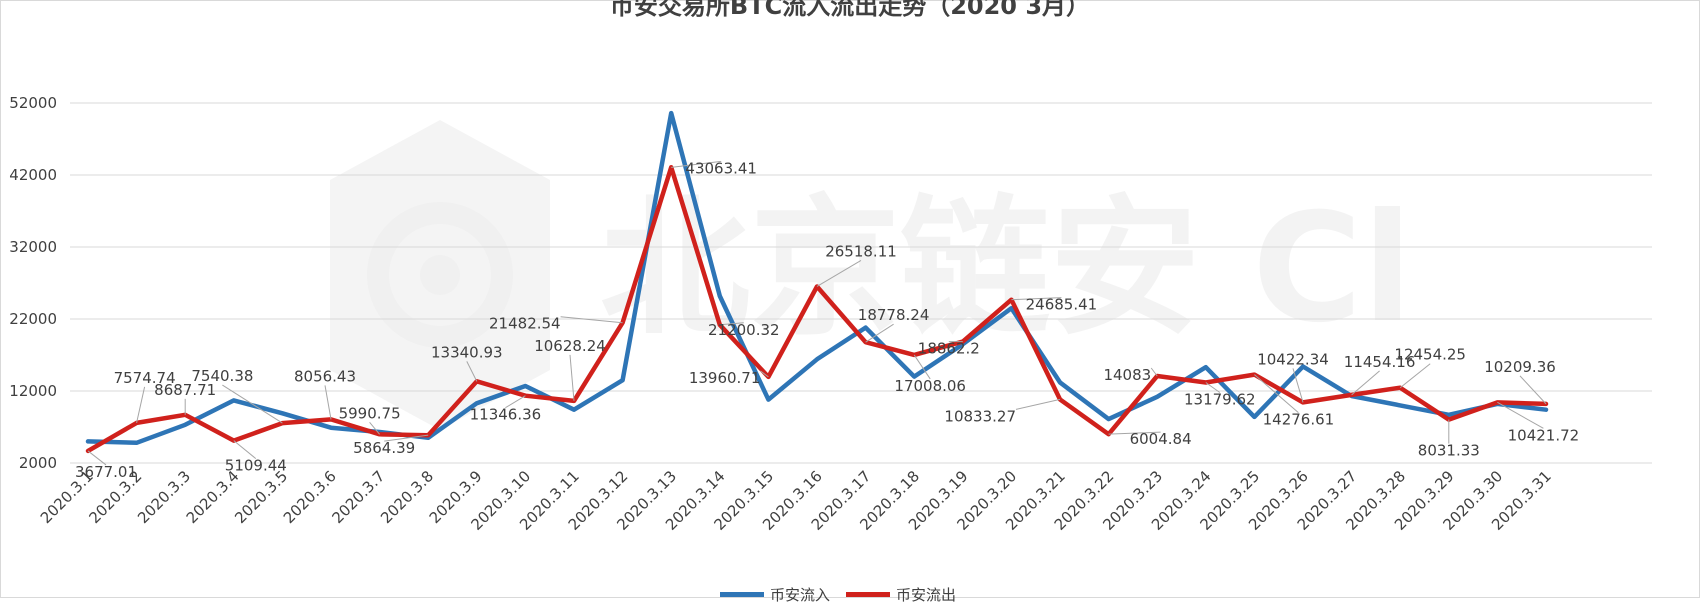 Image resolution: width=1700 pixels, height=605 pixels. I want to click on data-label: 43063.41, so click(721, 168).